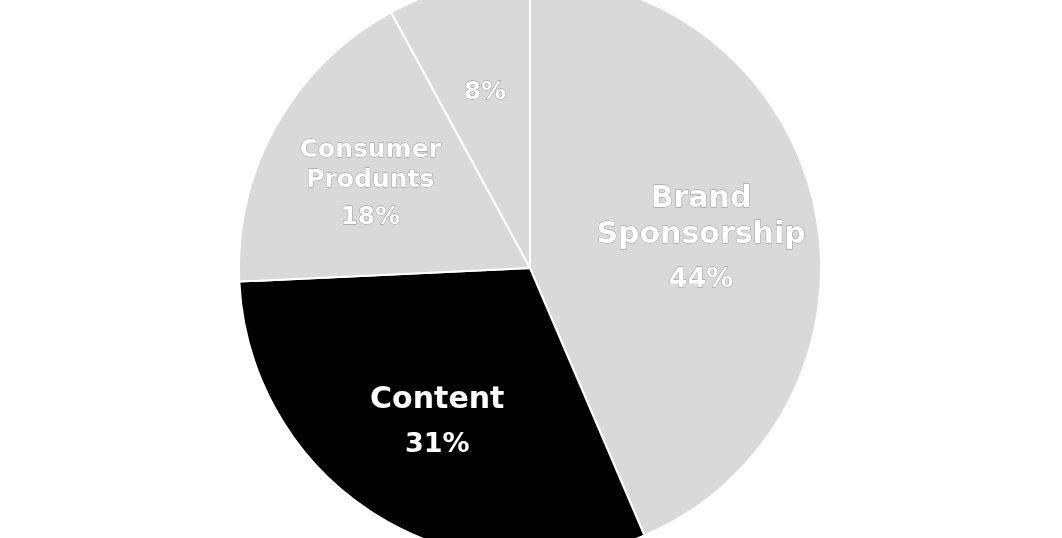 The image size is (1062, 538). Describe the element at coordinates (437, 443) in the screenshot. I see `data-label: 31%` at that location.